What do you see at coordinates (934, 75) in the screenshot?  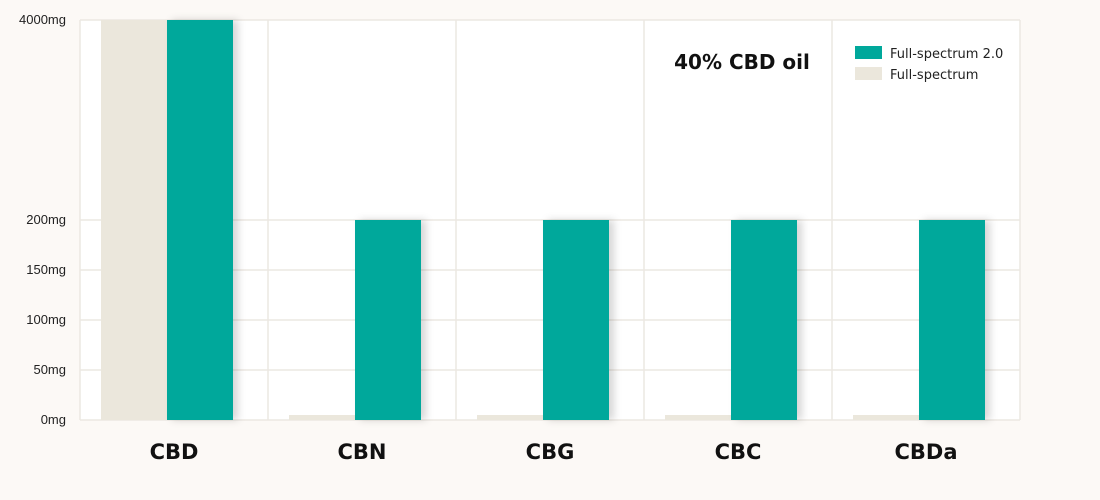 I see `legend-label: Full-spectrum` at bounding box center [934, 75].